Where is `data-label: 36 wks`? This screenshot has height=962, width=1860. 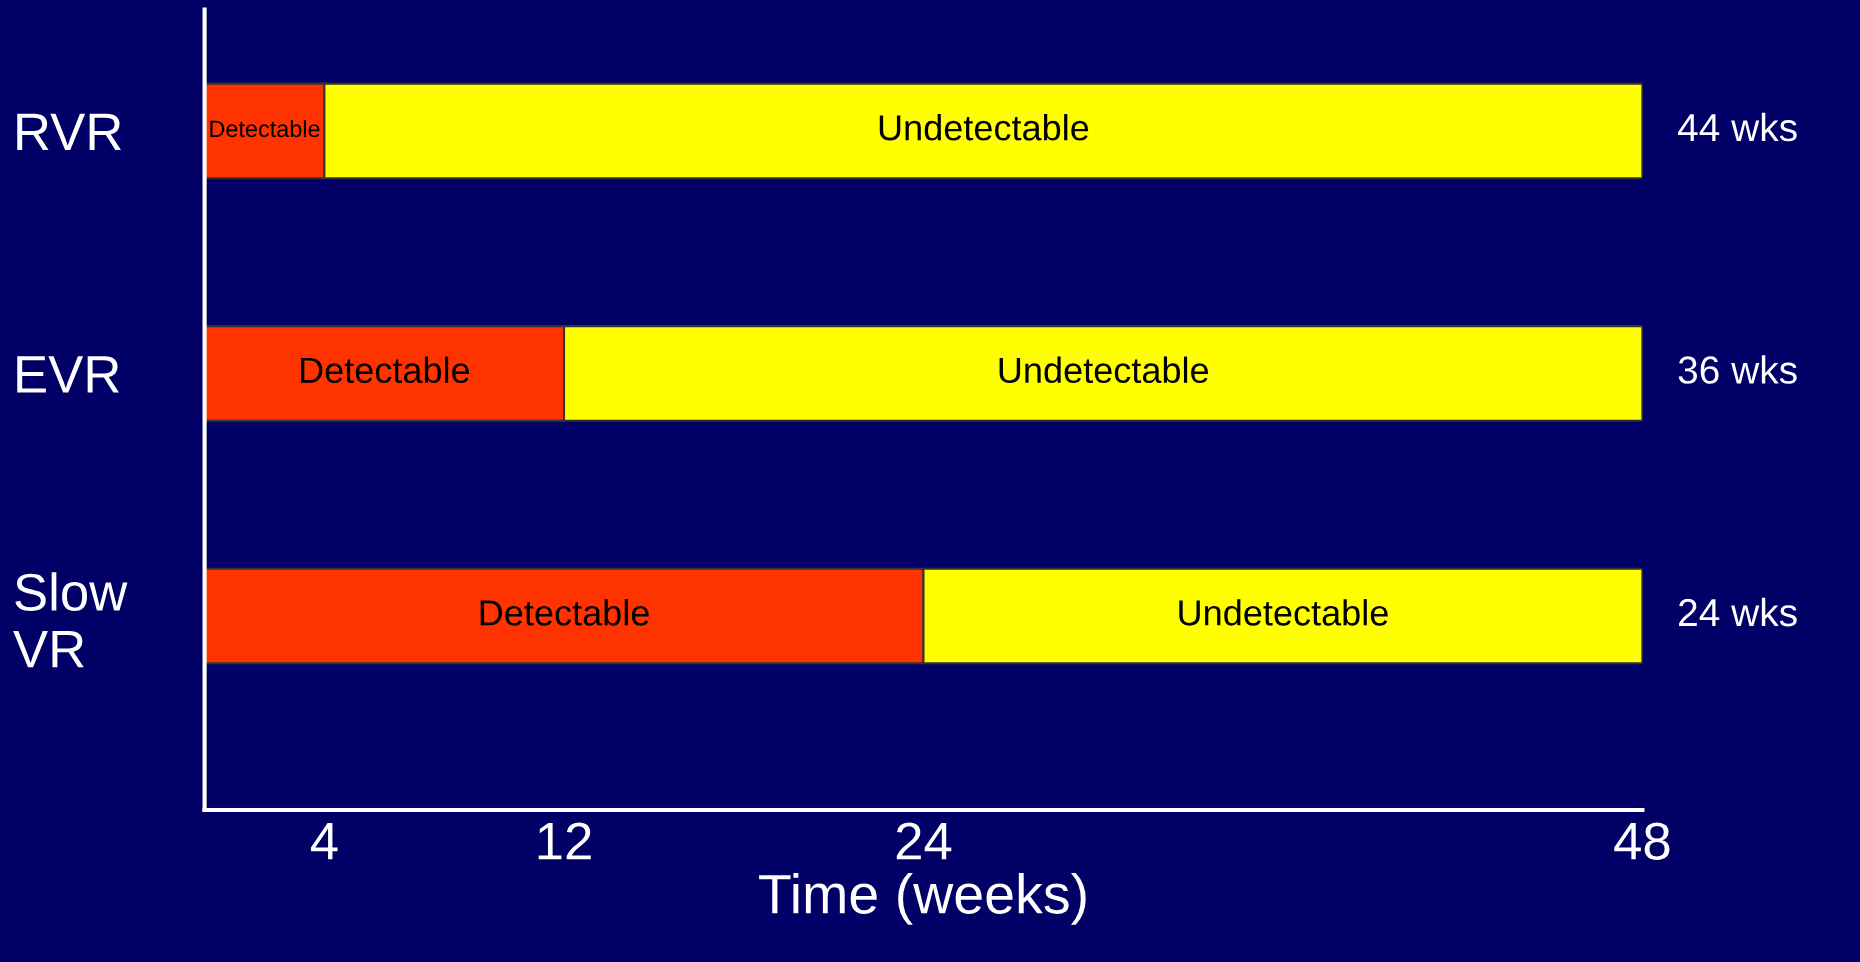
data-label: 36 wks is located at coordinates (1737, 369).